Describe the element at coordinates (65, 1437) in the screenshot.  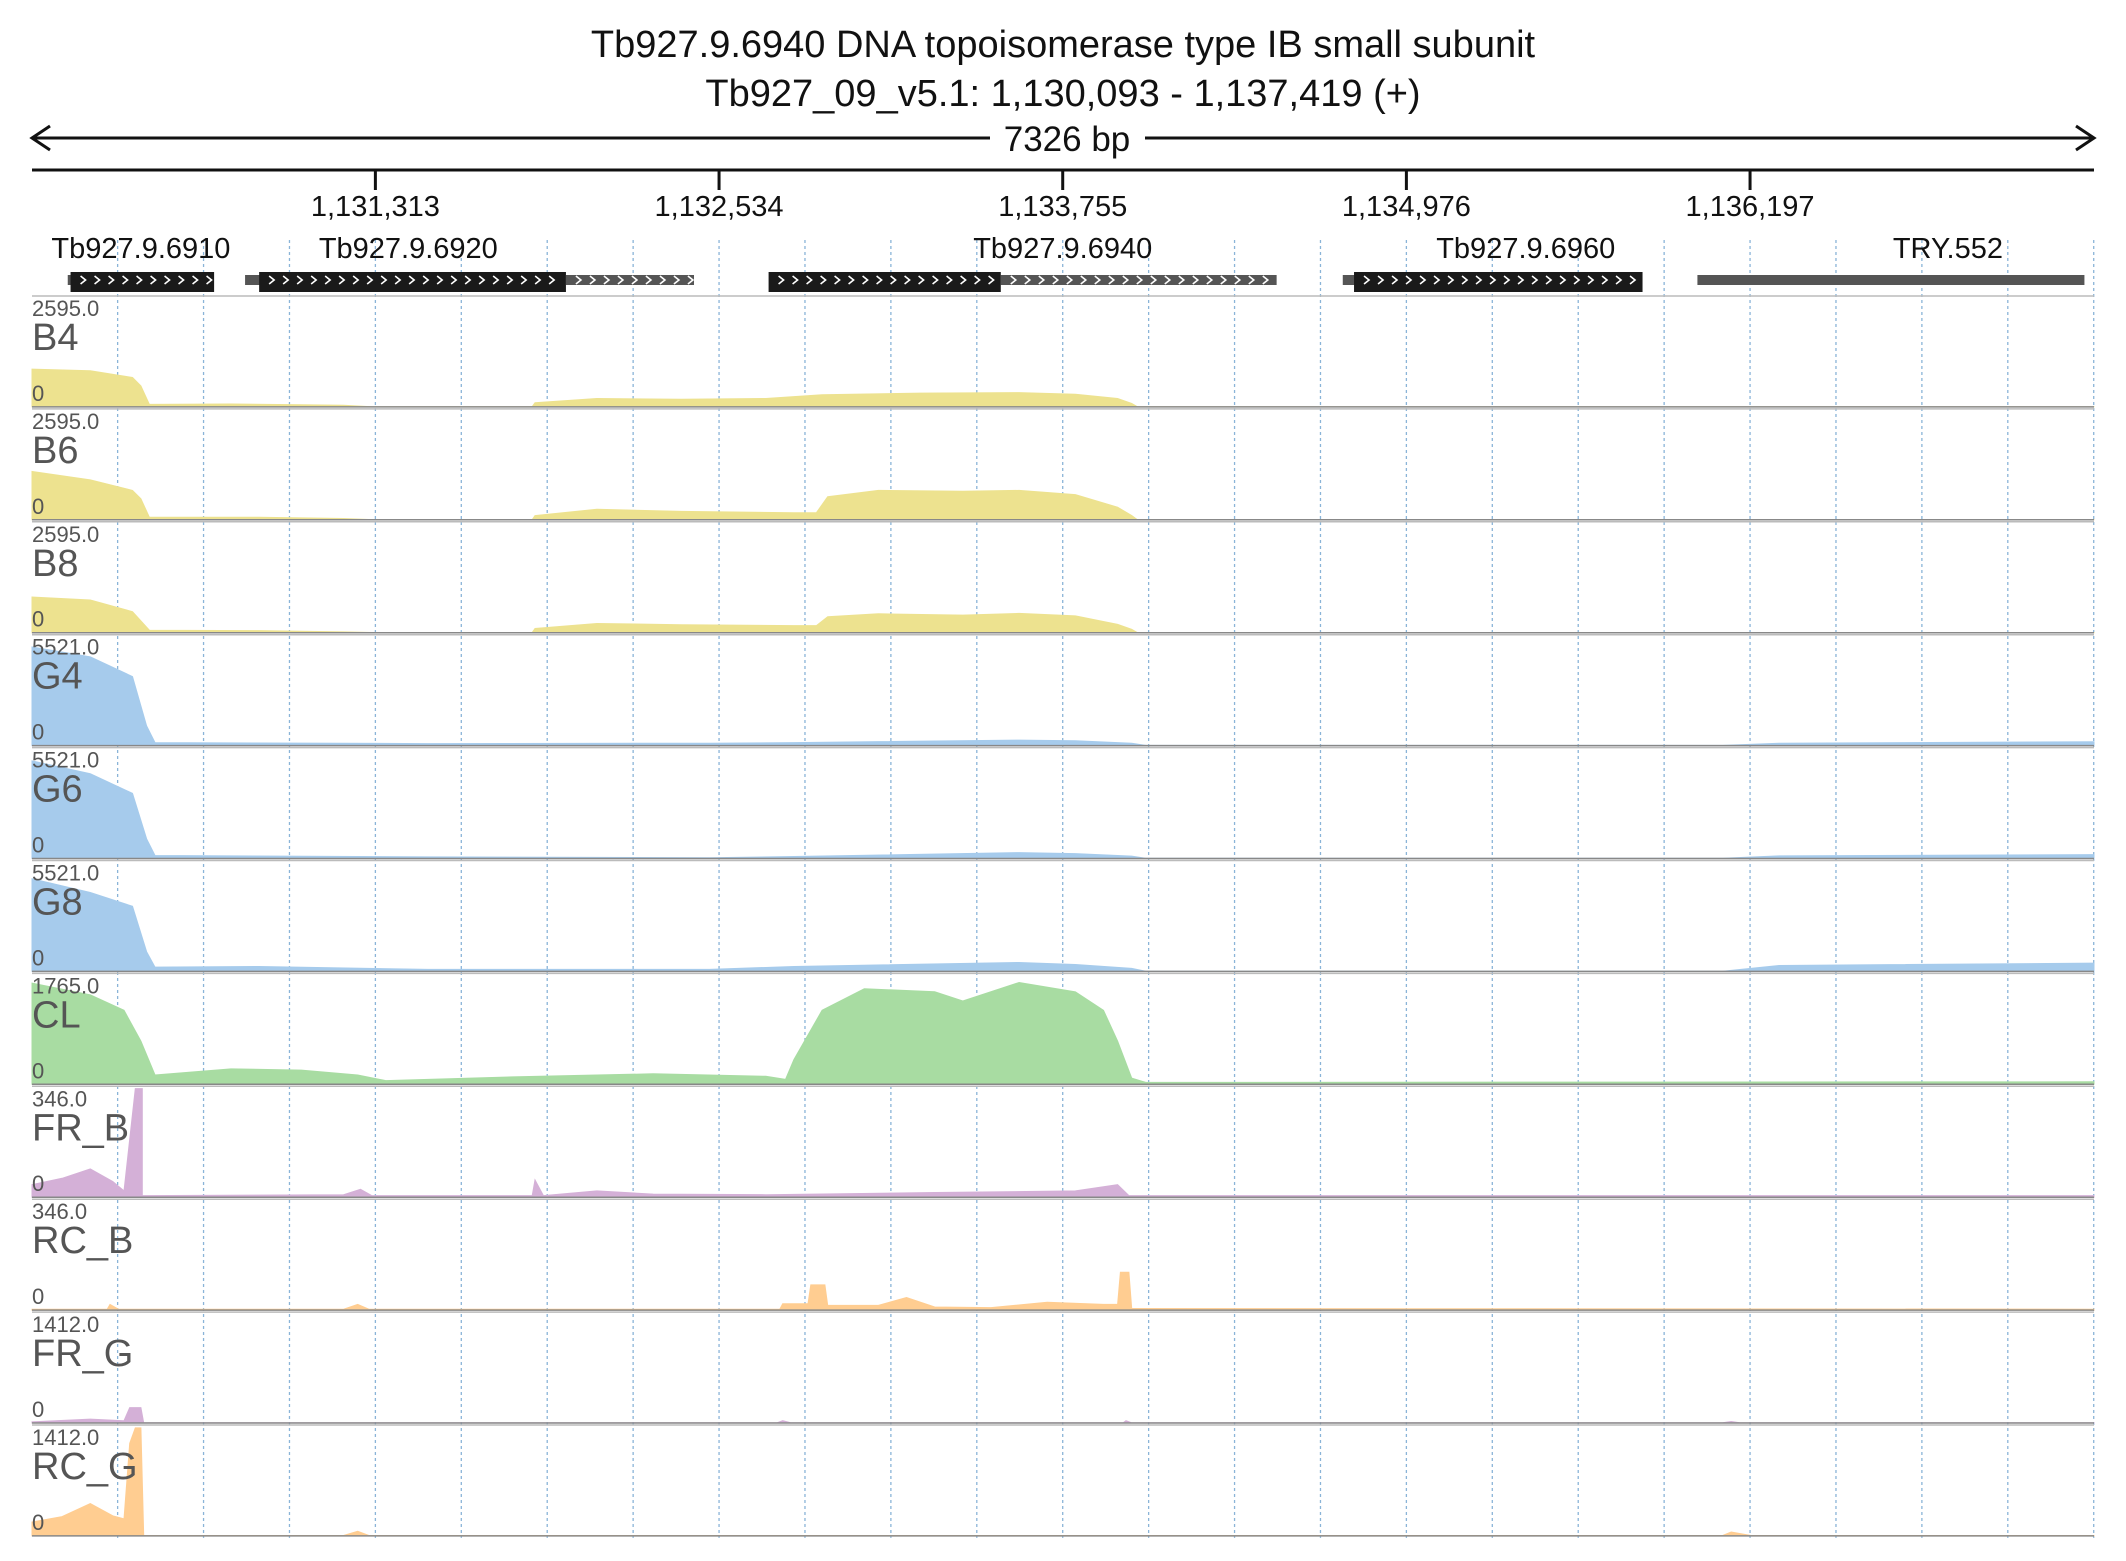
I see `track-max-label: 1412.0` at that location.